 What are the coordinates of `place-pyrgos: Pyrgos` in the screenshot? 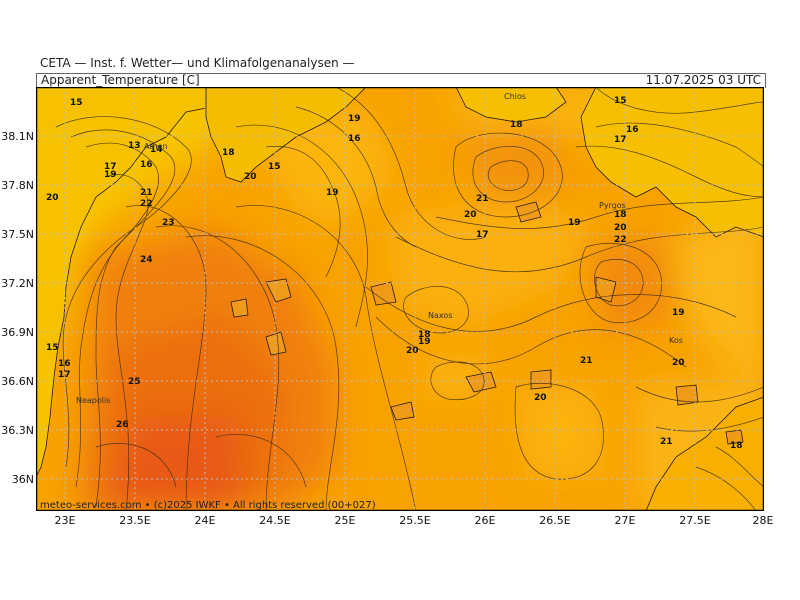 It's located at (612, 205).